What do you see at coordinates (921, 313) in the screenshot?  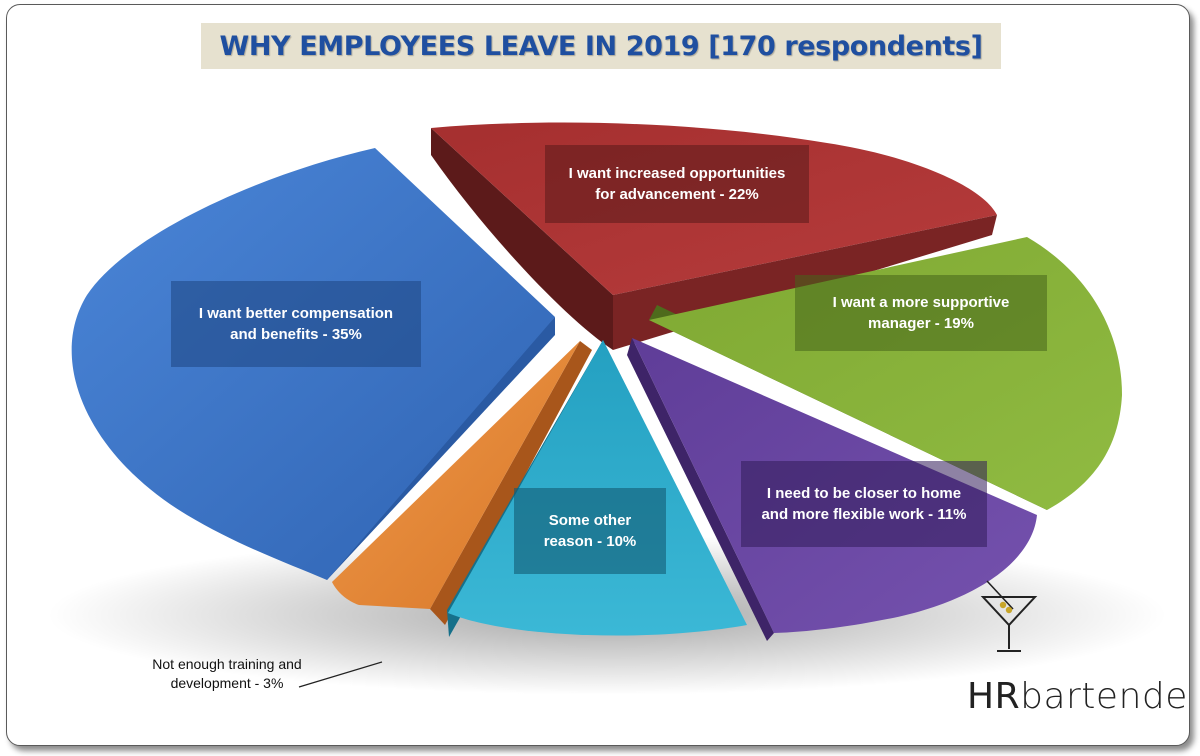 I see `label-manager: I want a more supportive manager - 19%` at bounding box center [921, 313].